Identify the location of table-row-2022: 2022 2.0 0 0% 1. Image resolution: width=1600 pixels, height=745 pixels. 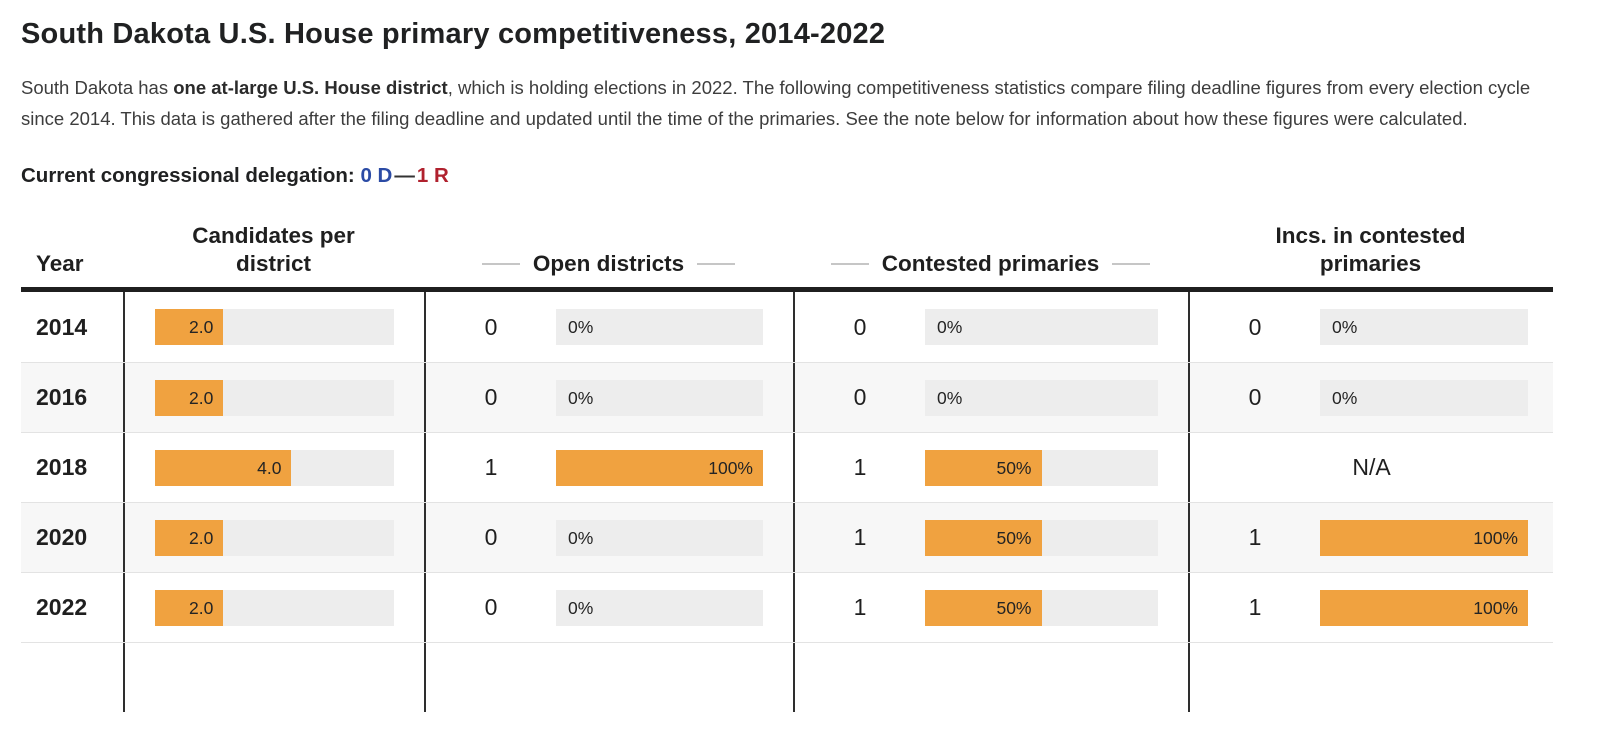
(787, 607).